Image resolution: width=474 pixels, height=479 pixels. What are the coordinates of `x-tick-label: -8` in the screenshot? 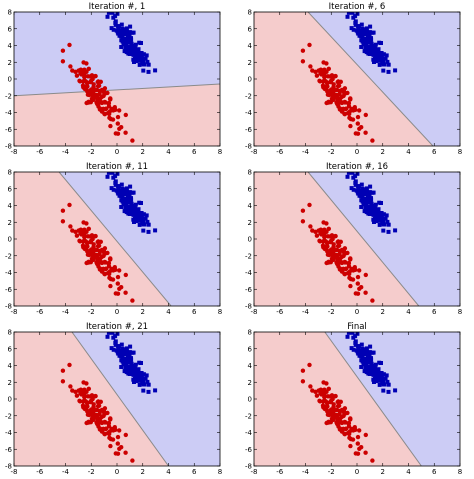 It's located at (14, 312).